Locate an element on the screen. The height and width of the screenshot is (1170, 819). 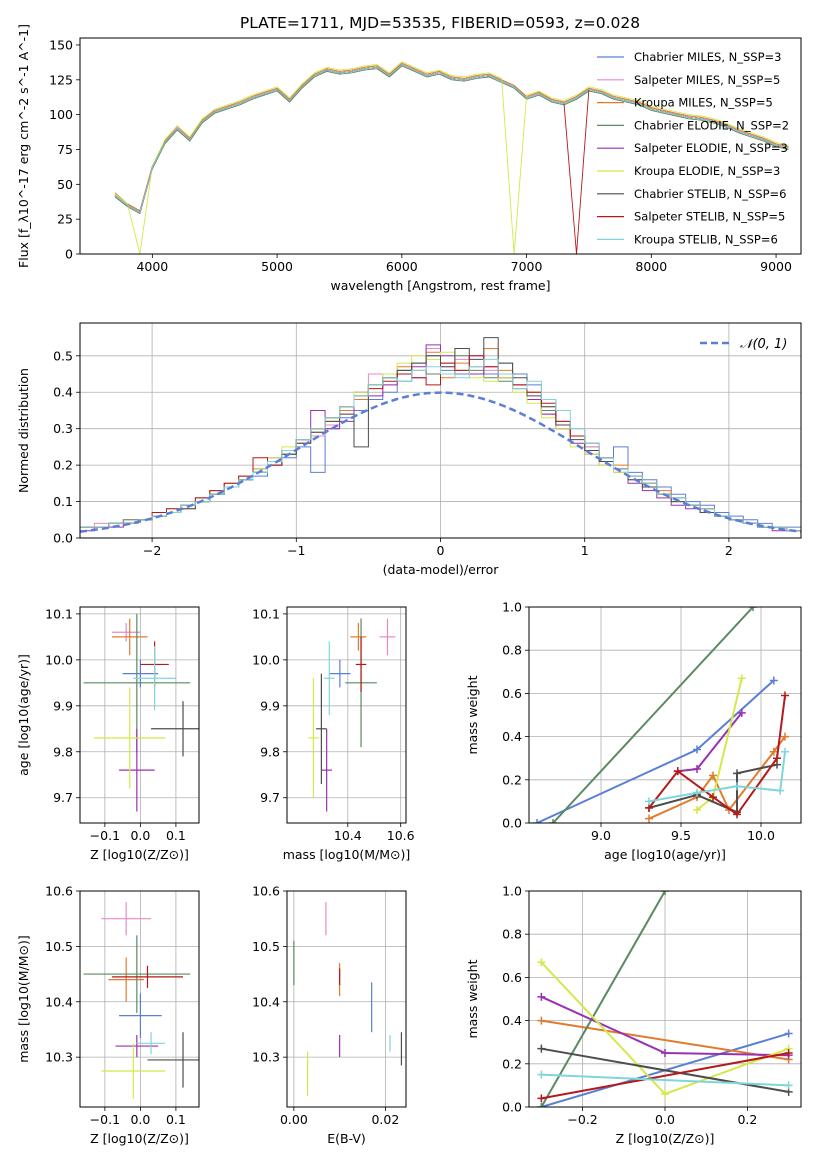
y-axis-label: mass [log10(M/M⊙)] is located at coordinates (23, 999).